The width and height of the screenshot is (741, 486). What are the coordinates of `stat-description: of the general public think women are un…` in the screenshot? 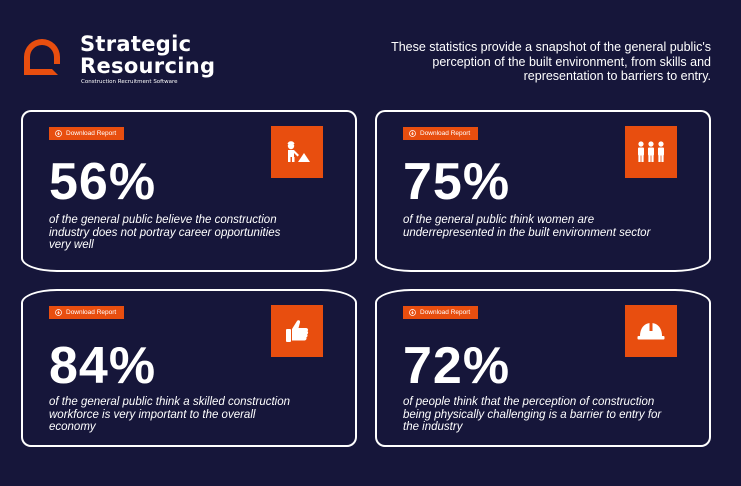 It's located at (527, 226).